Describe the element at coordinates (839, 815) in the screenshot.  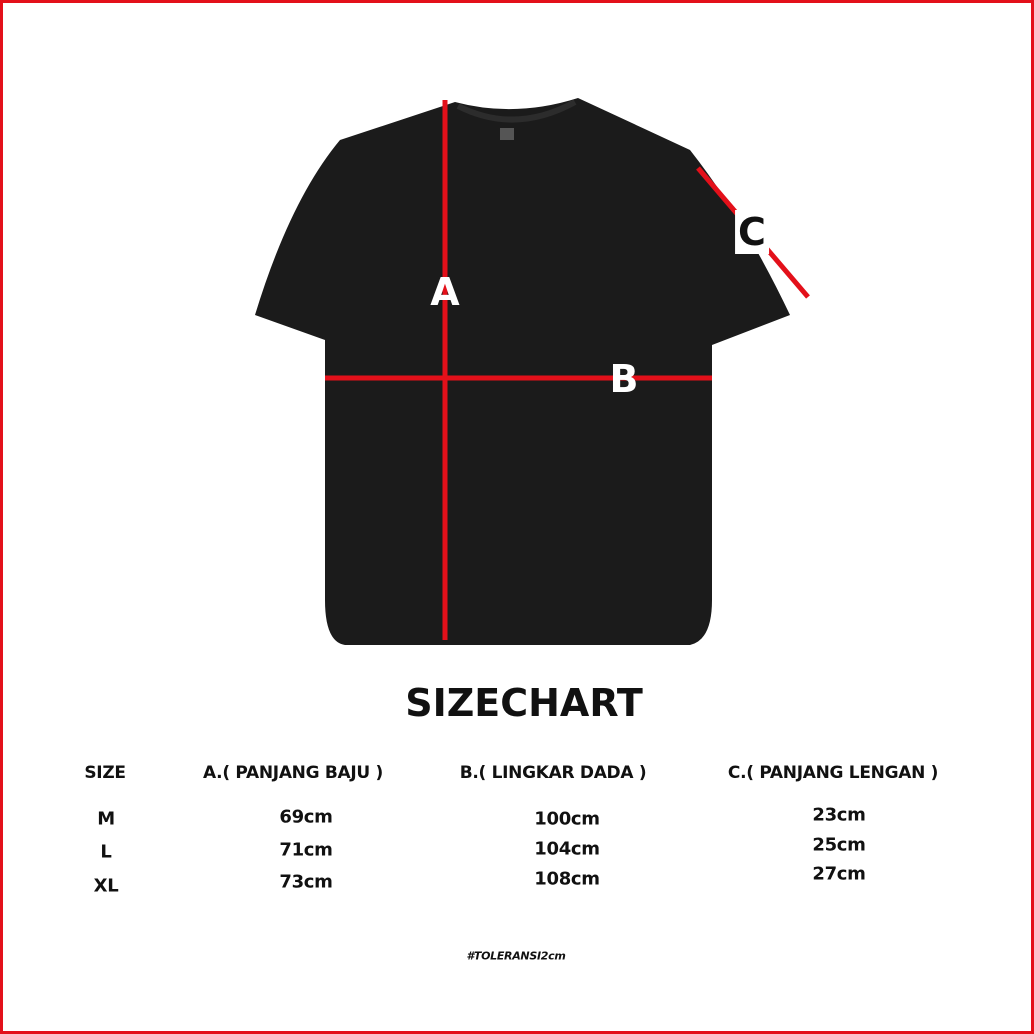
I see `row-m-c: 23cm` at that location.